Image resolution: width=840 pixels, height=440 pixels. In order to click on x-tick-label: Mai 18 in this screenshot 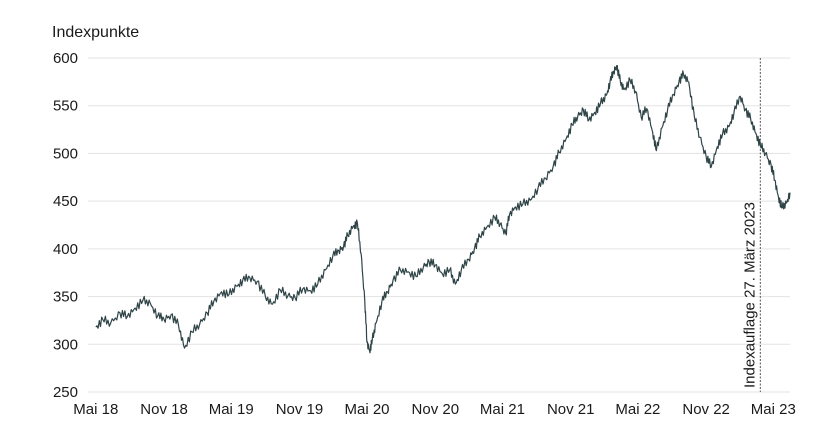, I will do `click(95, 409)`.